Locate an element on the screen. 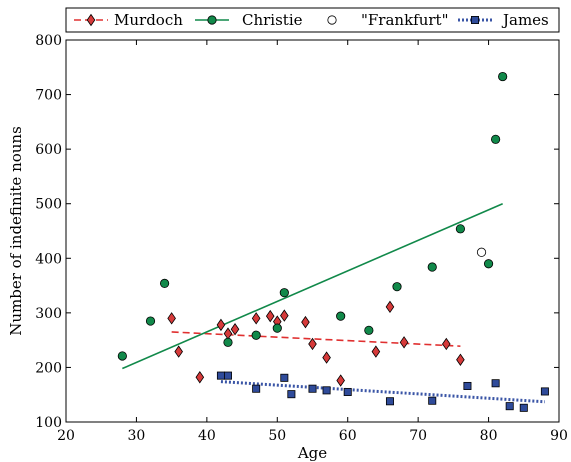  x-axis-label: Age is located at coordinates (312, 453).